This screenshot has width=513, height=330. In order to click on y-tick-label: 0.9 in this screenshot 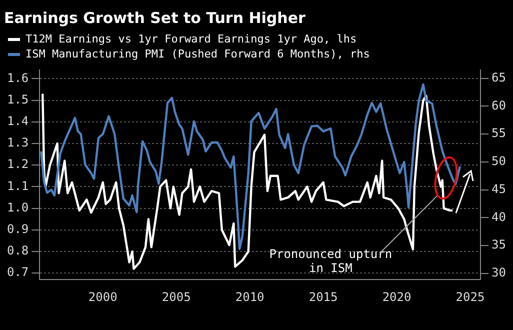, I will do `click(17, 229)`.